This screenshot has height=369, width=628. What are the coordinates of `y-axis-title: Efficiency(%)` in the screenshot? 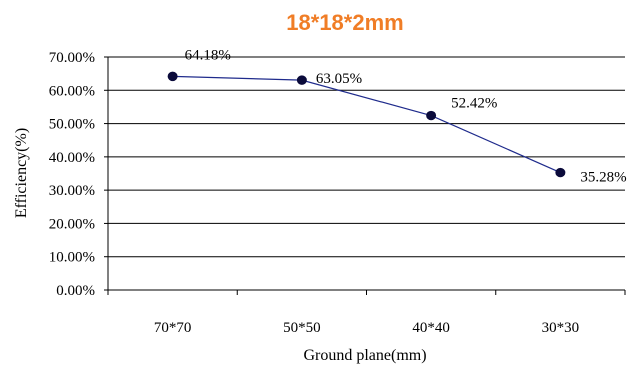 It's located at (21, 173).